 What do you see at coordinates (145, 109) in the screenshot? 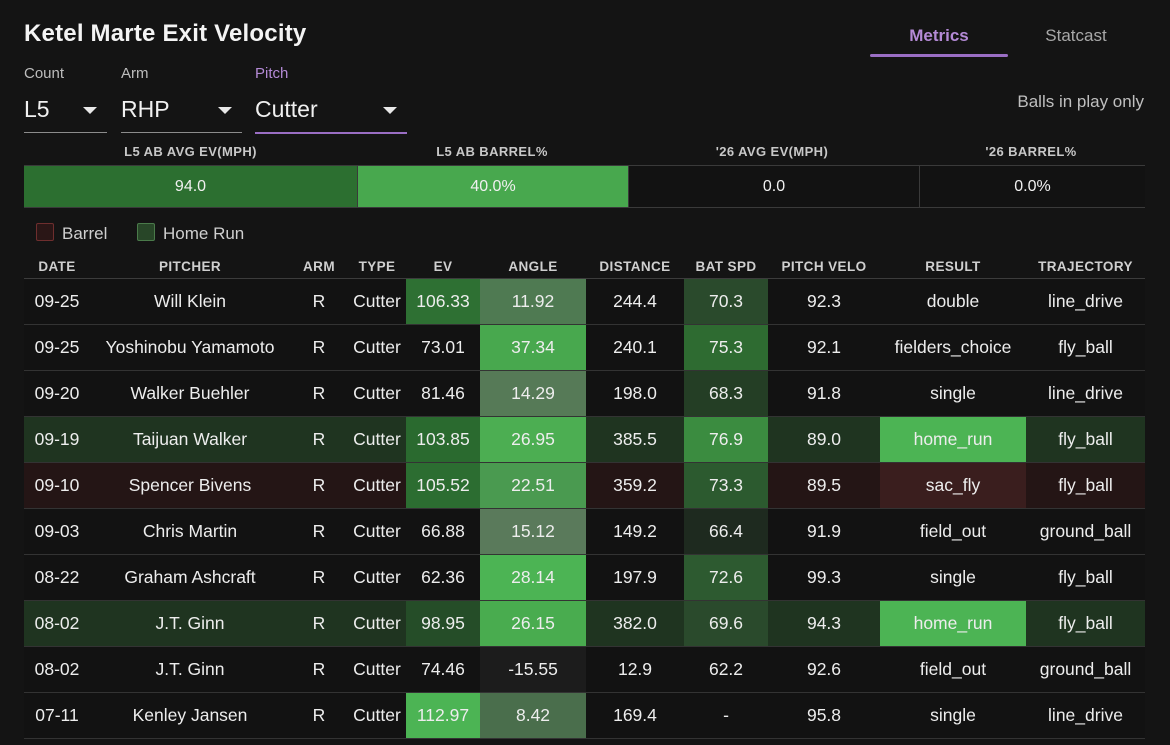
I see `arm-select-value: RHP` at bounding box center [145, 109].